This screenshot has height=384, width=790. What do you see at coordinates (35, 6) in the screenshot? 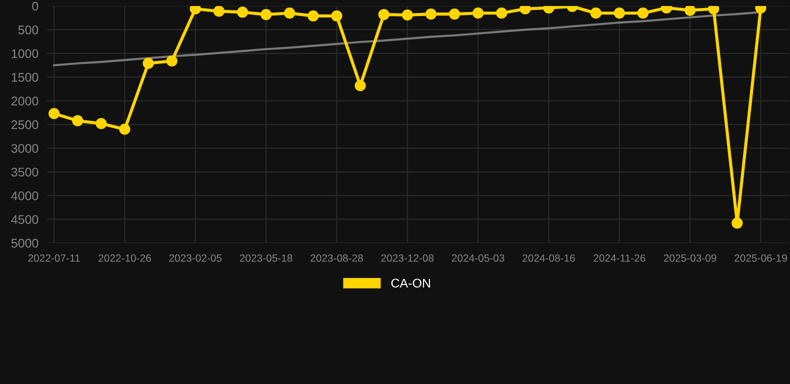
I see `y-tick-label: 0` at bounding box center [35, 6].